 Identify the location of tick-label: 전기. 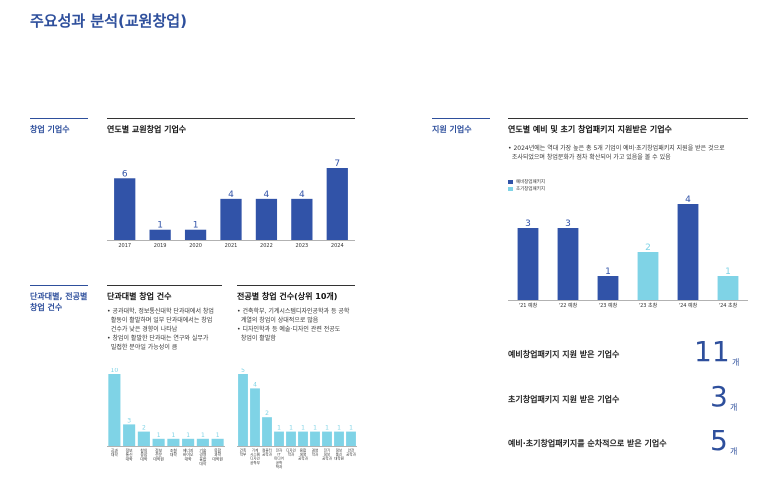
(327, 450).